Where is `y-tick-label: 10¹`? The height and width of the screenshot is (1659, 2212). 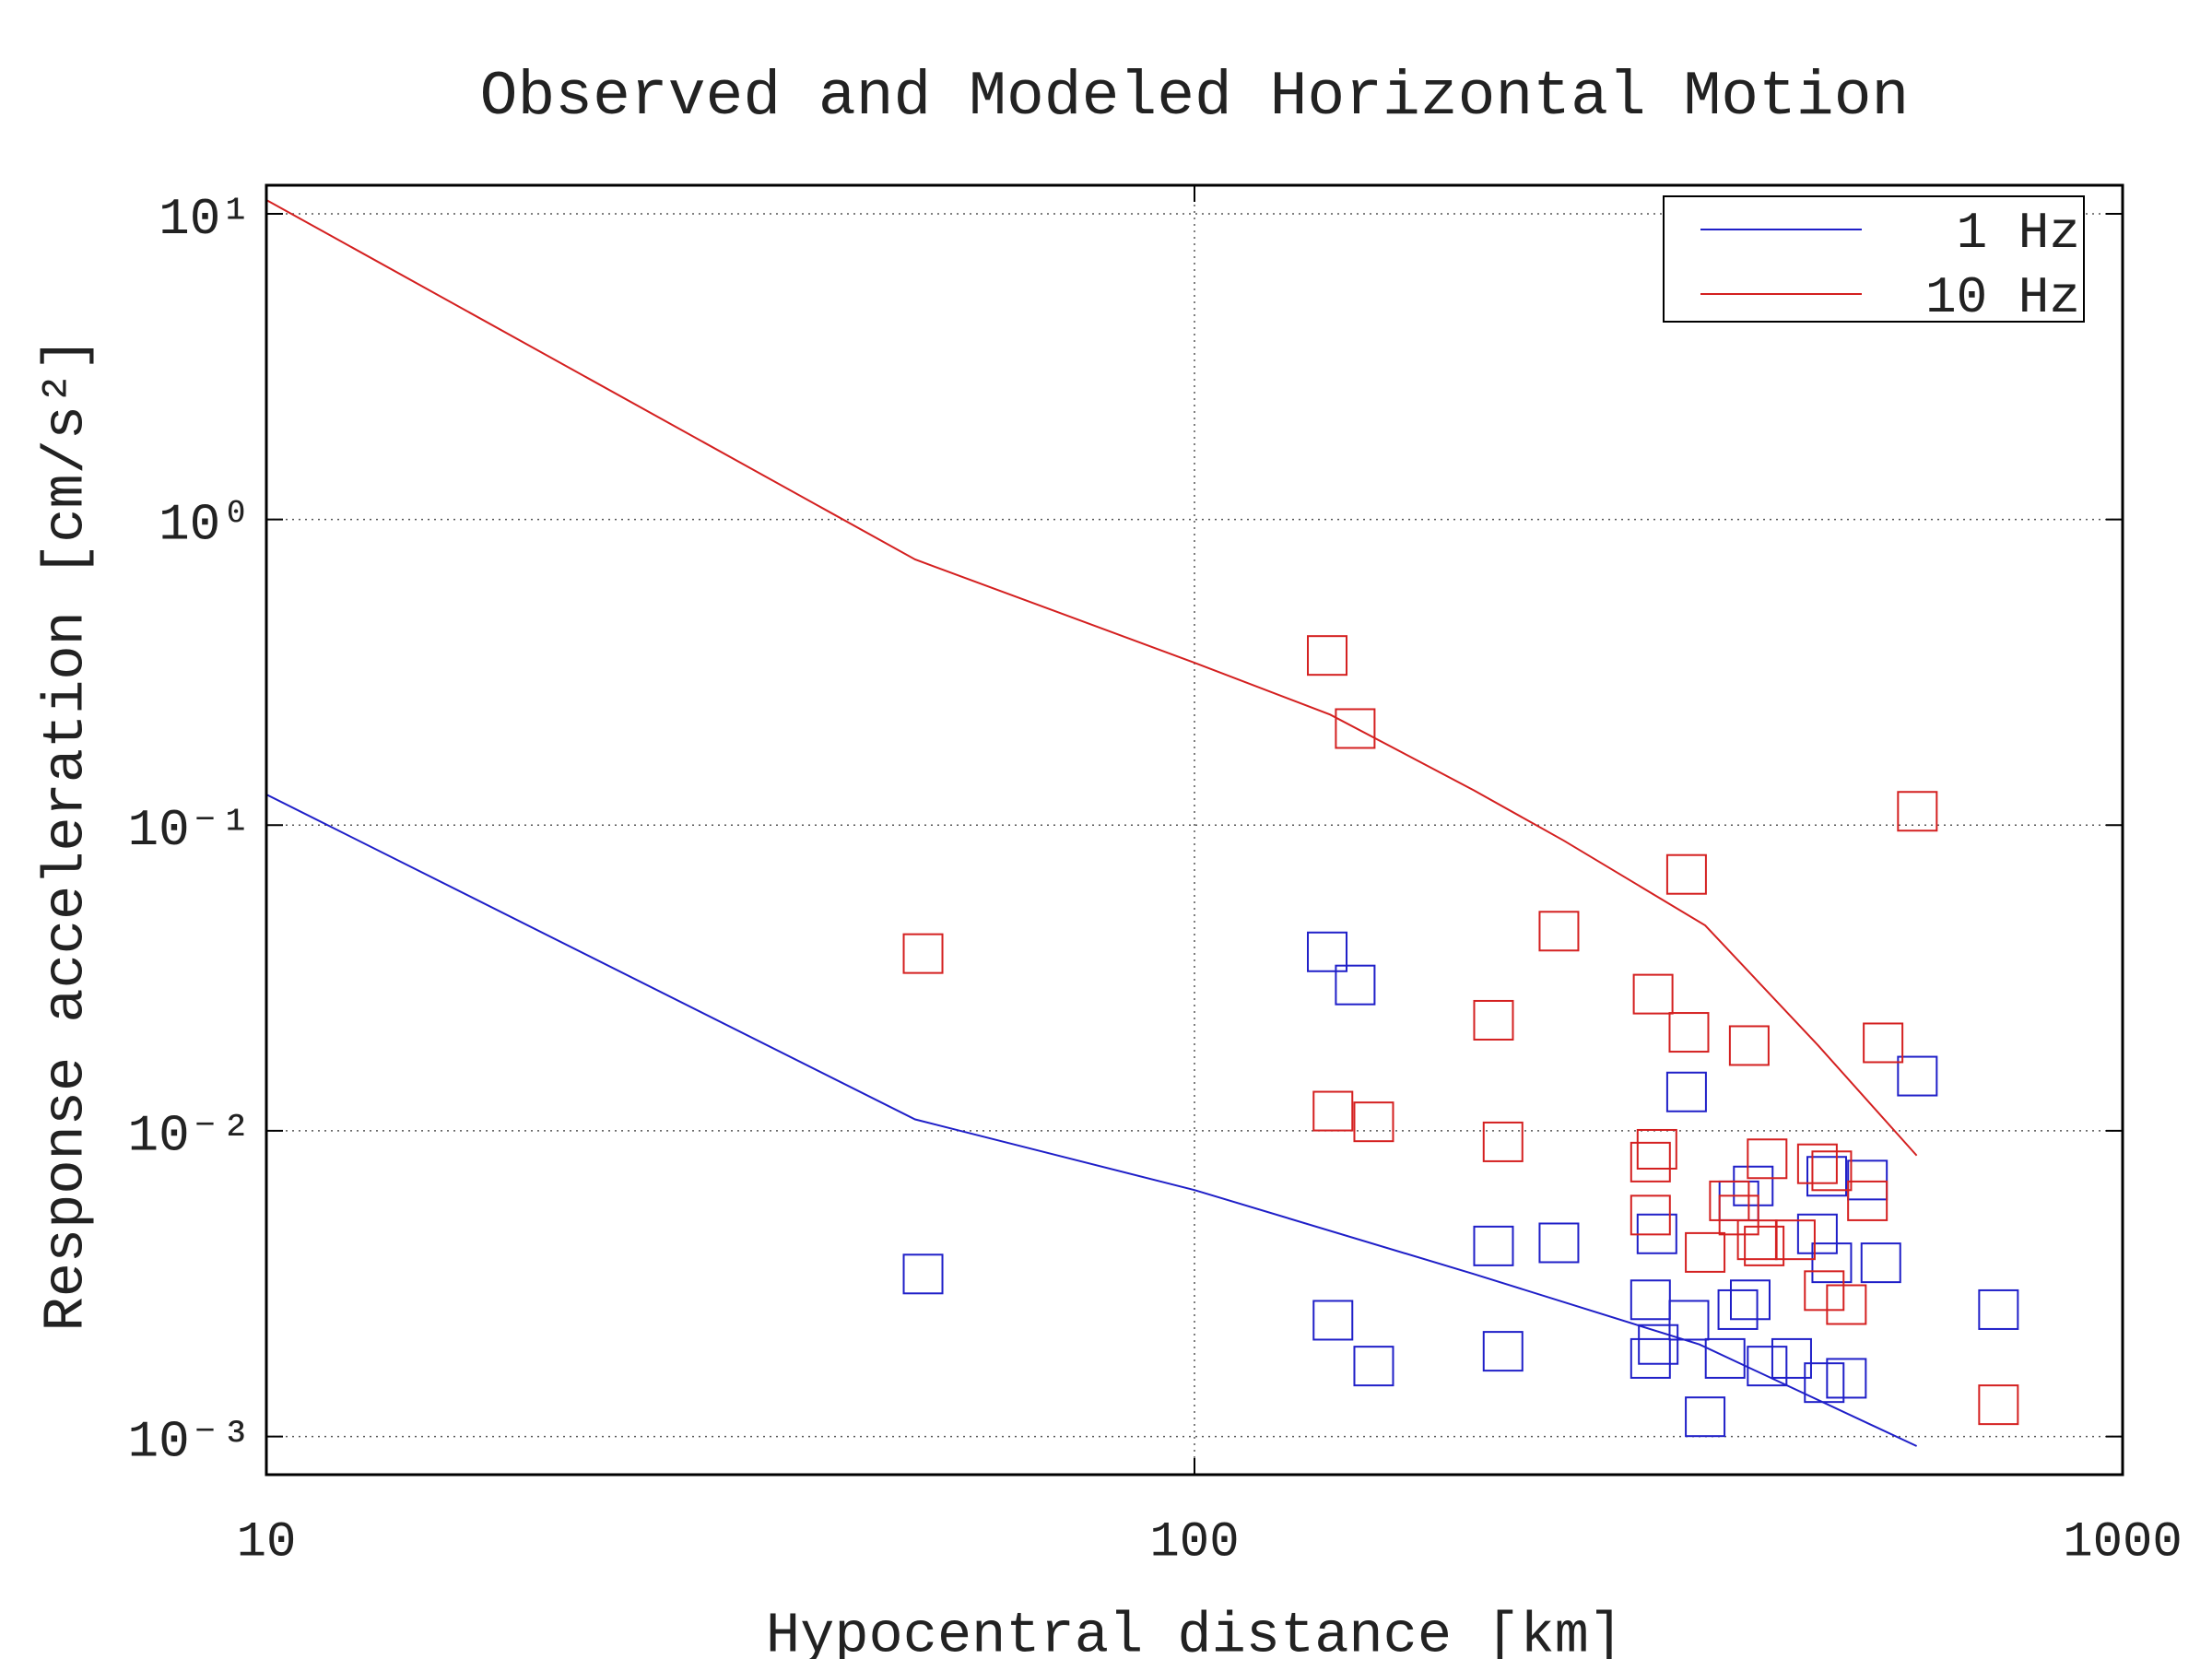 y-tick-label: 10¹ is located at coordinates (205, 219).